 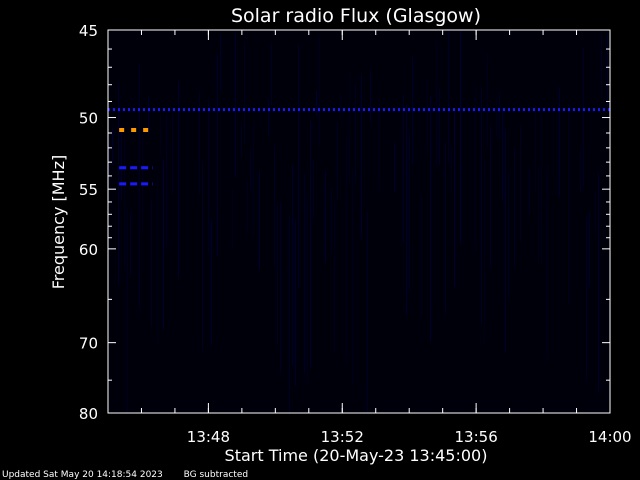 I want to click on y-tick-label: 45, so click(x=88, y=31).